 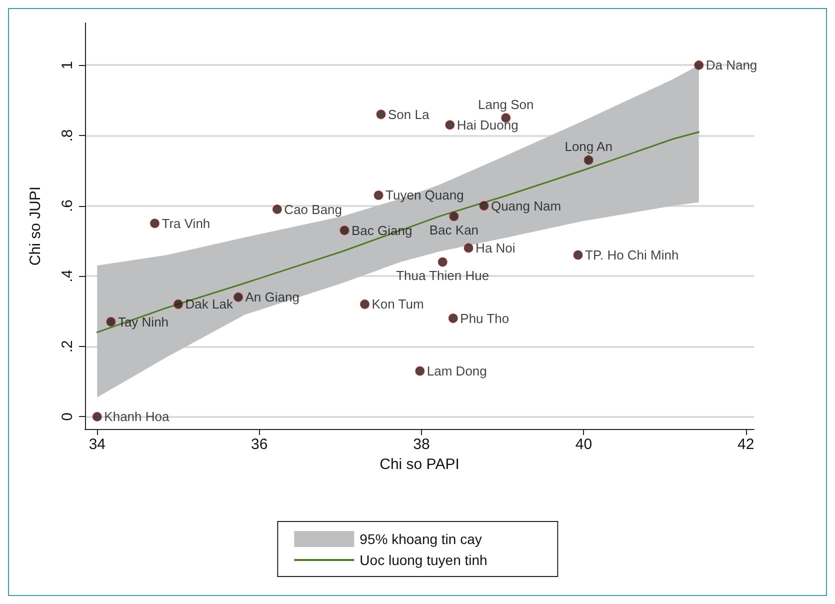 What do you see at coordinates (588, 146) in the screenshot?
I see `annotation: Long An` at bounding box center [588, 146].